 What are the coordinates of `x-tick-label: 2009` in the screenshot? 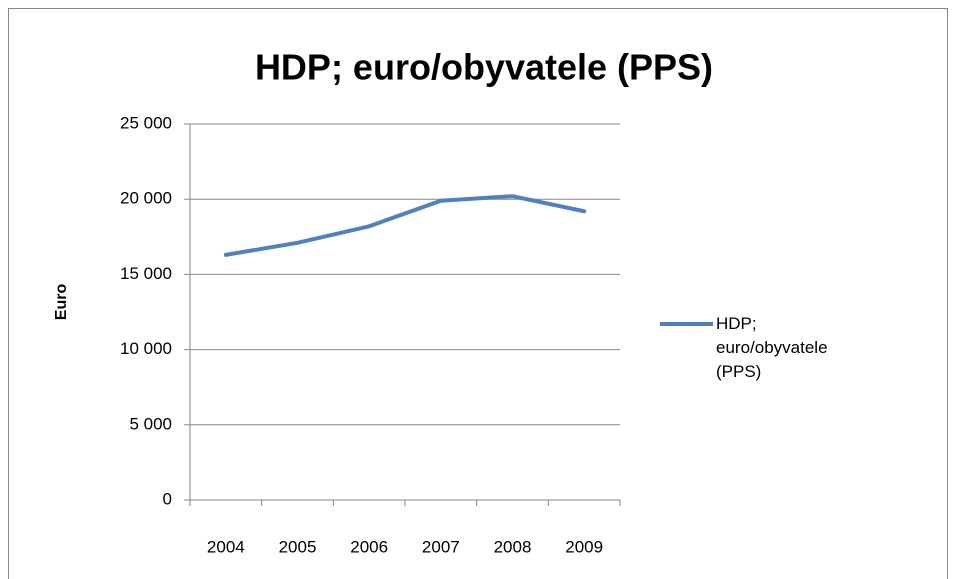 It's located at (584, 546).